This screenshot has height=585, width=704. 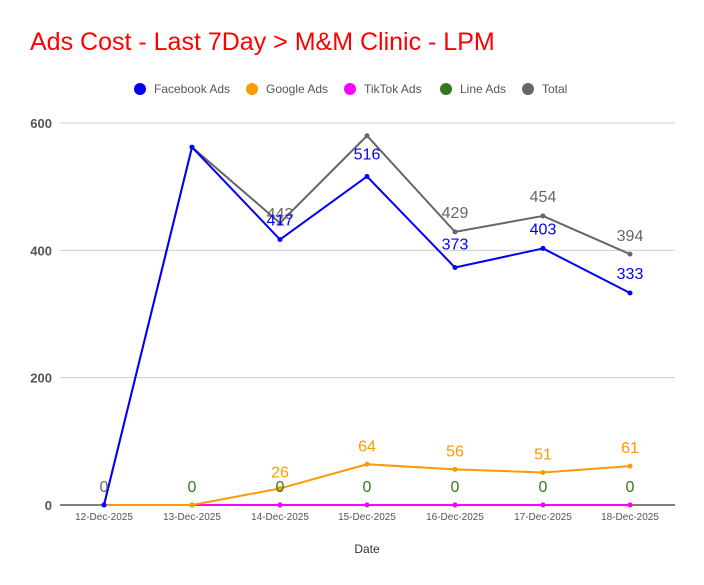 What do you see at coordinates (630, 274) in the screenshot?
I see `facebook-ads-data-label: 333` at bounding box center [630, 274].